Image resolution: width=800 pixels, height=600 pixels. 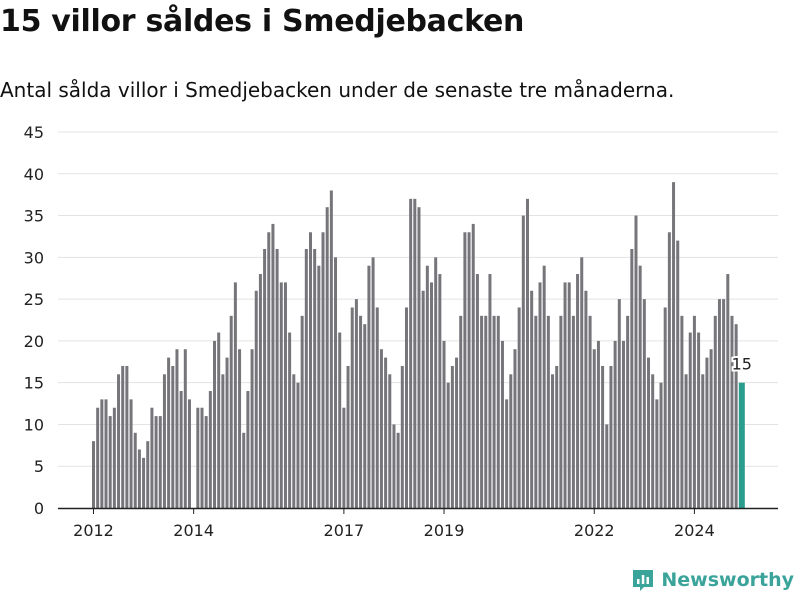 What do you see at coordinates (262, 21) in the screenshot?
I see `chart-title: 15 villor såldes i Smedjebacken` at bounding box center [262, 21].